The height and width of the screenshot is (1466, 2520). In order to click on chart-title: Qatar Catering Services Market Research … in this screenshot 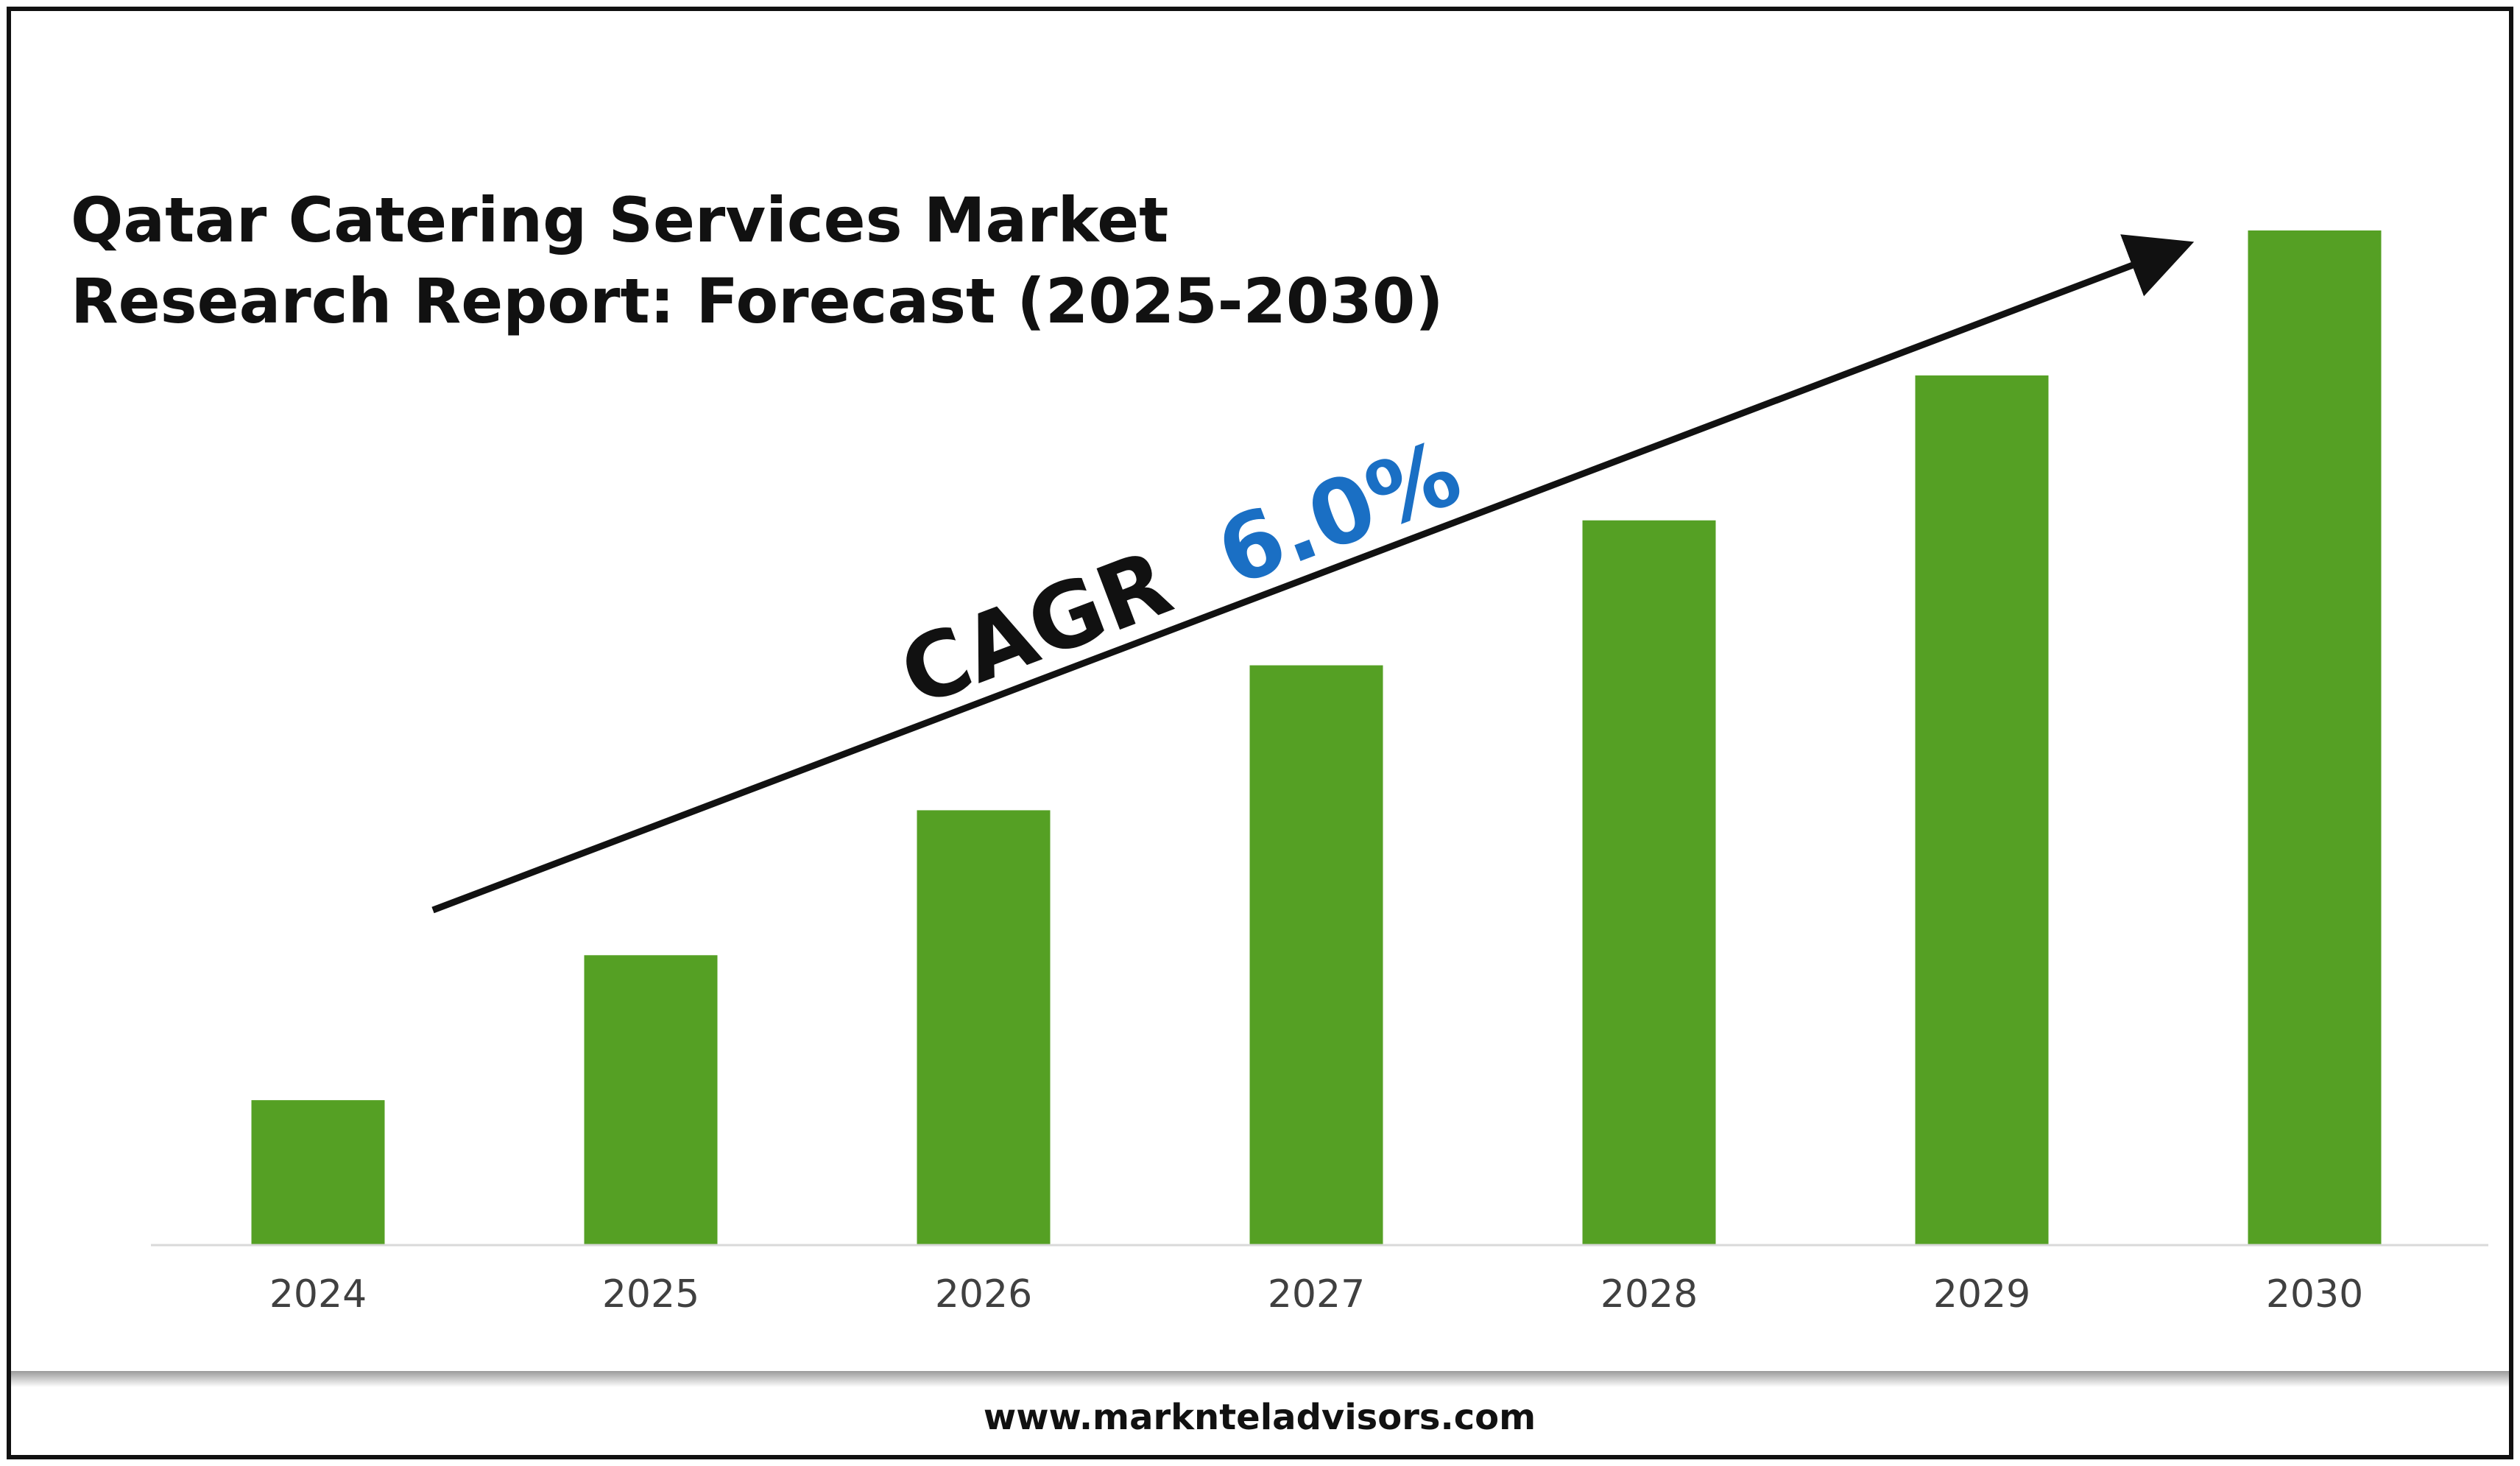, I will do `click(757, 260)`.